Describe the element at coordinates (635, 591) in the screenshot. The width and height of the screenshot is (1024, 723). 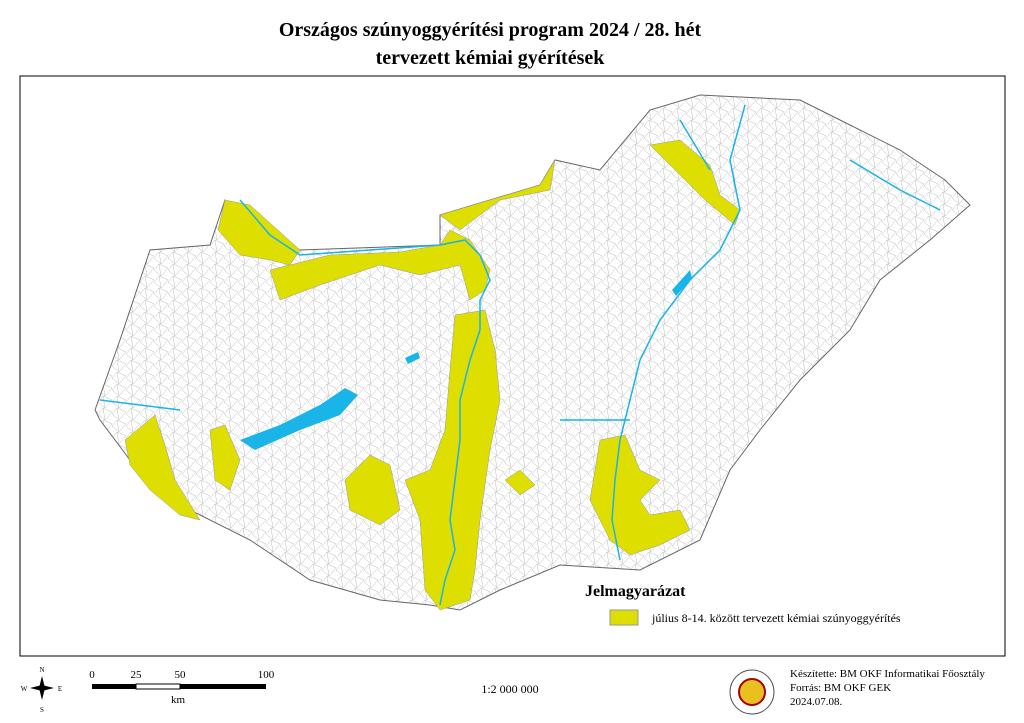
I see `legend-title: Jelmagyarázat` at that location.